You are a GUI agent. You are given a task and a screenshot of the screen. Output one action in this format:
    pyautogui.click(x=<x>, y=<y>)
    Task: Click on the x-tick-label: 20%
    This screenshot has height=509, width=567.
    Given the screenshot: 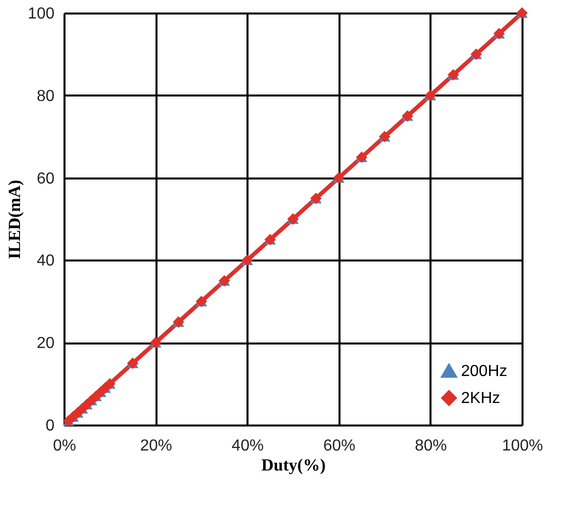 What is the action you would take?
    pyautogui.click(x=156, y=446)
    